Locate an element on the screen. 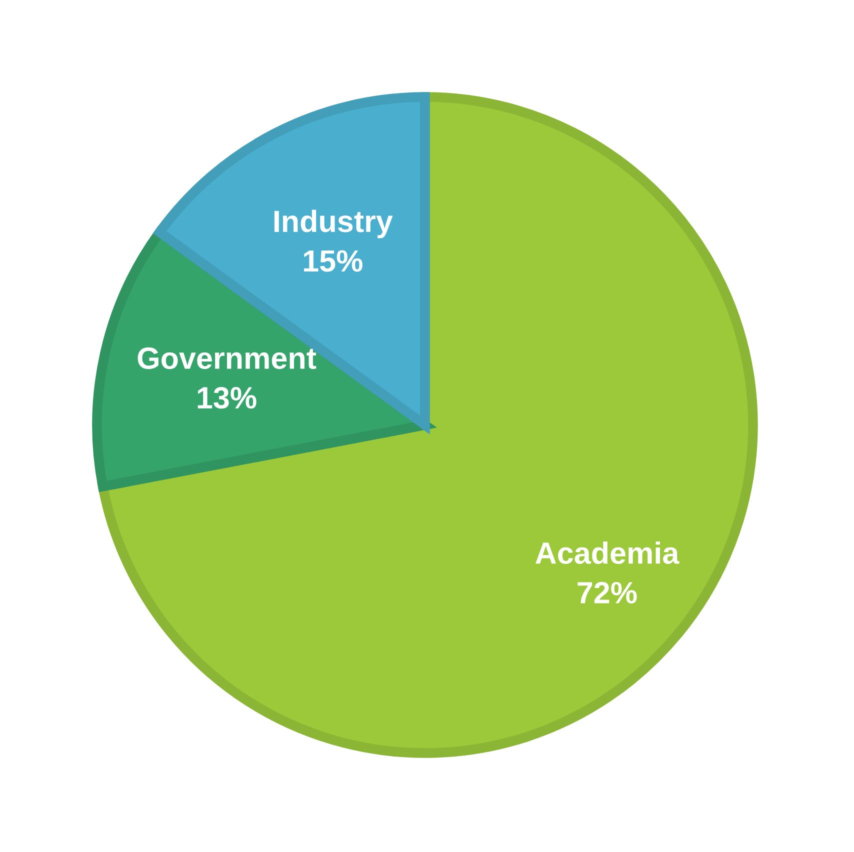 The image size is (854, 852). slice-label: Government is located at coordinates (227, 358).